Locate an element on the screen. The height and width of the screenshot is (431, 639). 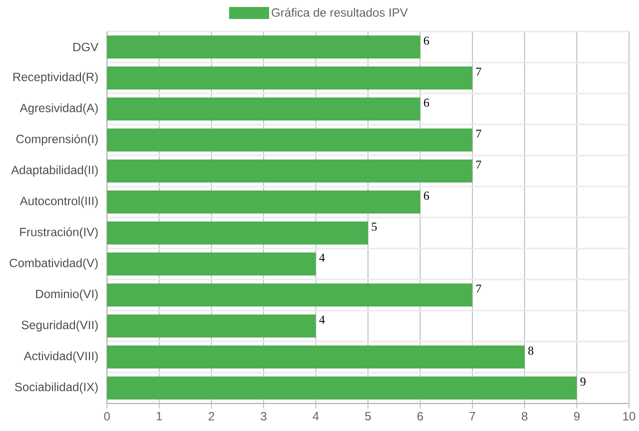
x-tick-label: 10 is located at coordinates (629, 416).